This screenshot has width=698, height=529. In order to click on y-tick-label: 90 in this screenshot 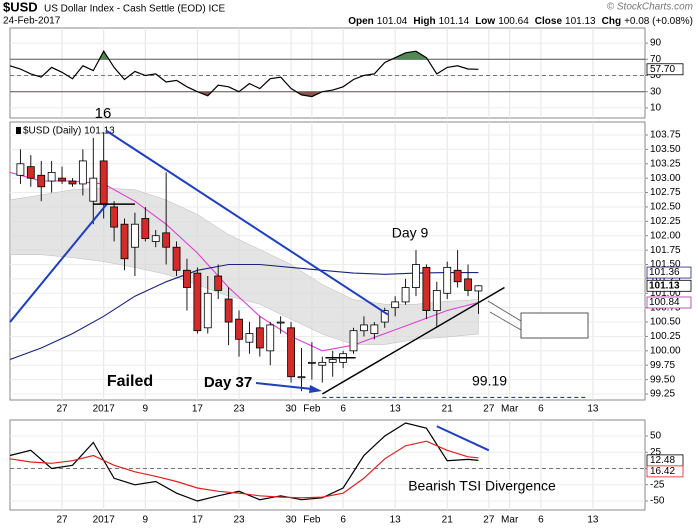, I will do `click(656, 43)`.